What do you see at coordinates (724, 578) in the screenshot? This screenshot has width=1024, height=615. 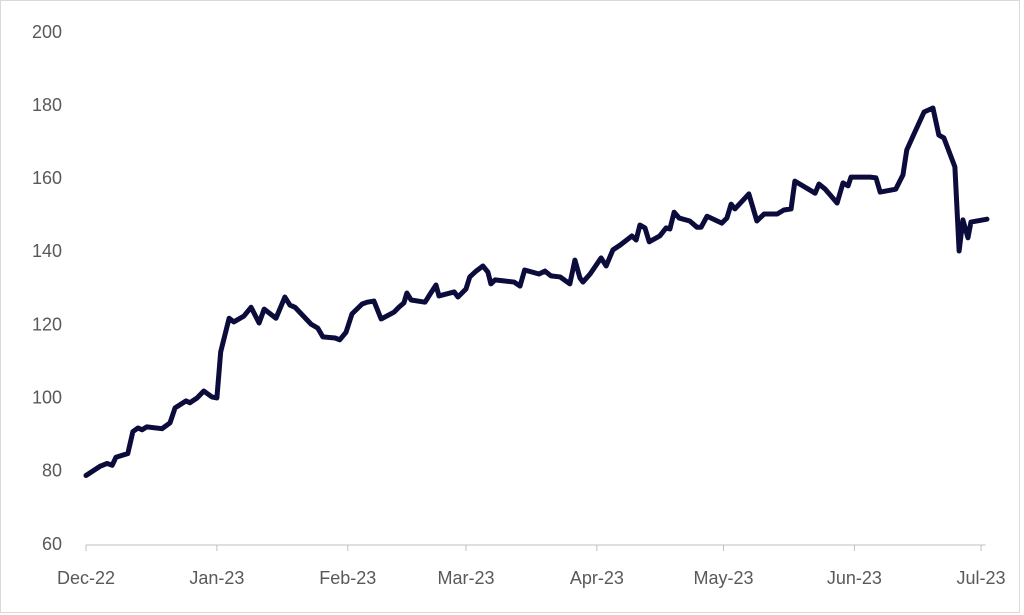 I see `x-tick-label: May-23` at bounding box center [724, 578].